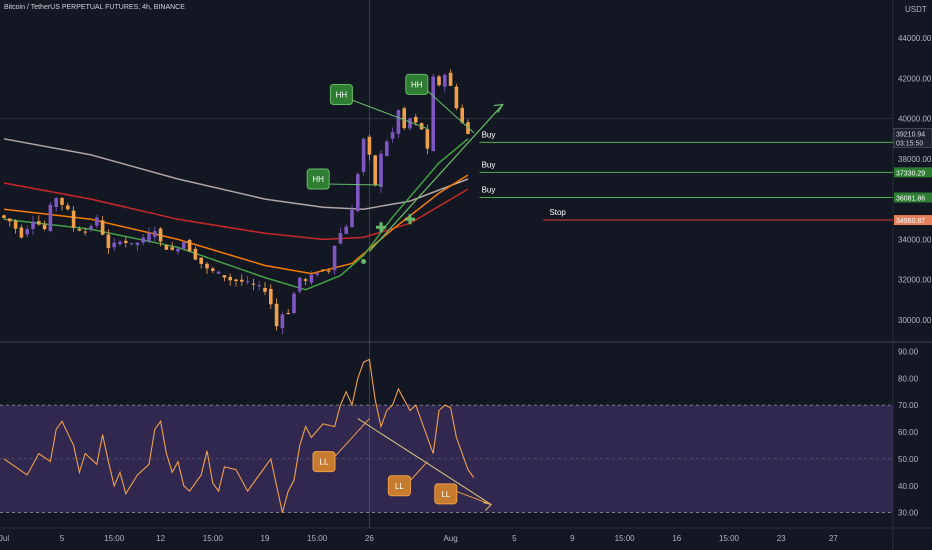 This screenshot has width=932, height=550. Describe the element at coordinates (908, 378) in the screenshot. I see `rsi-tick-label: 80.00` at that location.